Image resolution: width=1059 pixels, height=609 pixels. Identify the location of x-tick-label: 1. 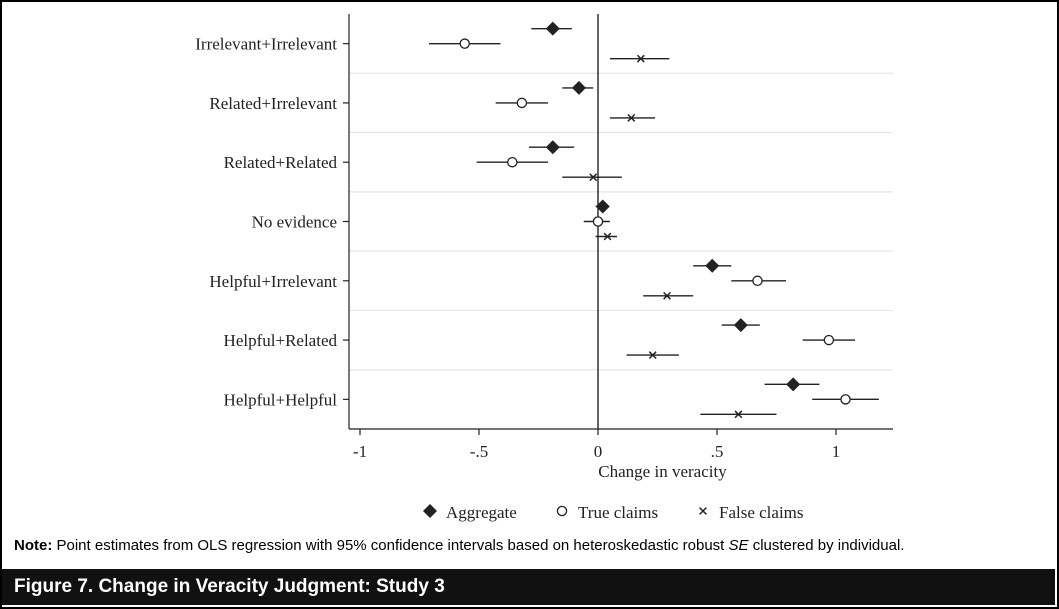
(836, 451).